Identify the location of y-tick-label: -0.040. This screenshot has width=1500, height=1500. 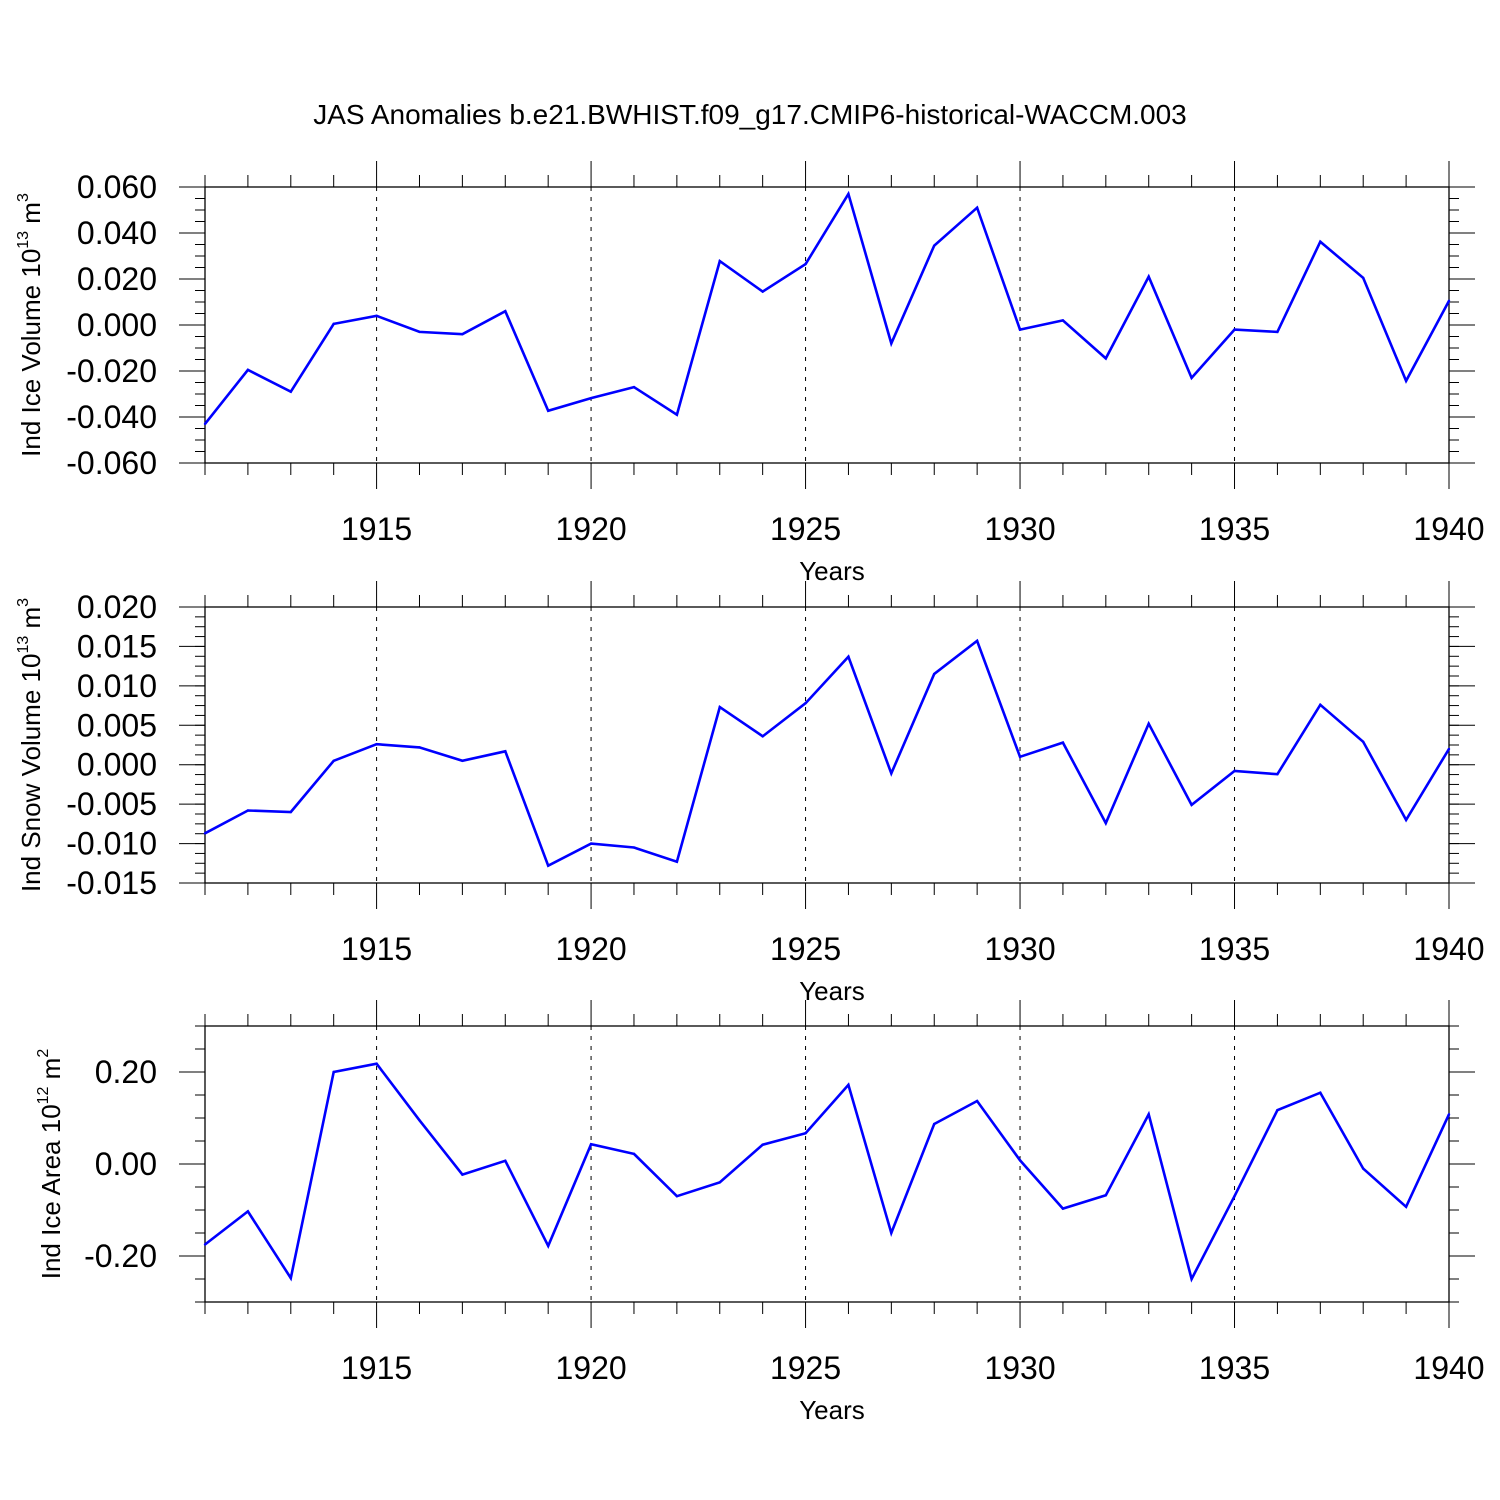
(111, 417).